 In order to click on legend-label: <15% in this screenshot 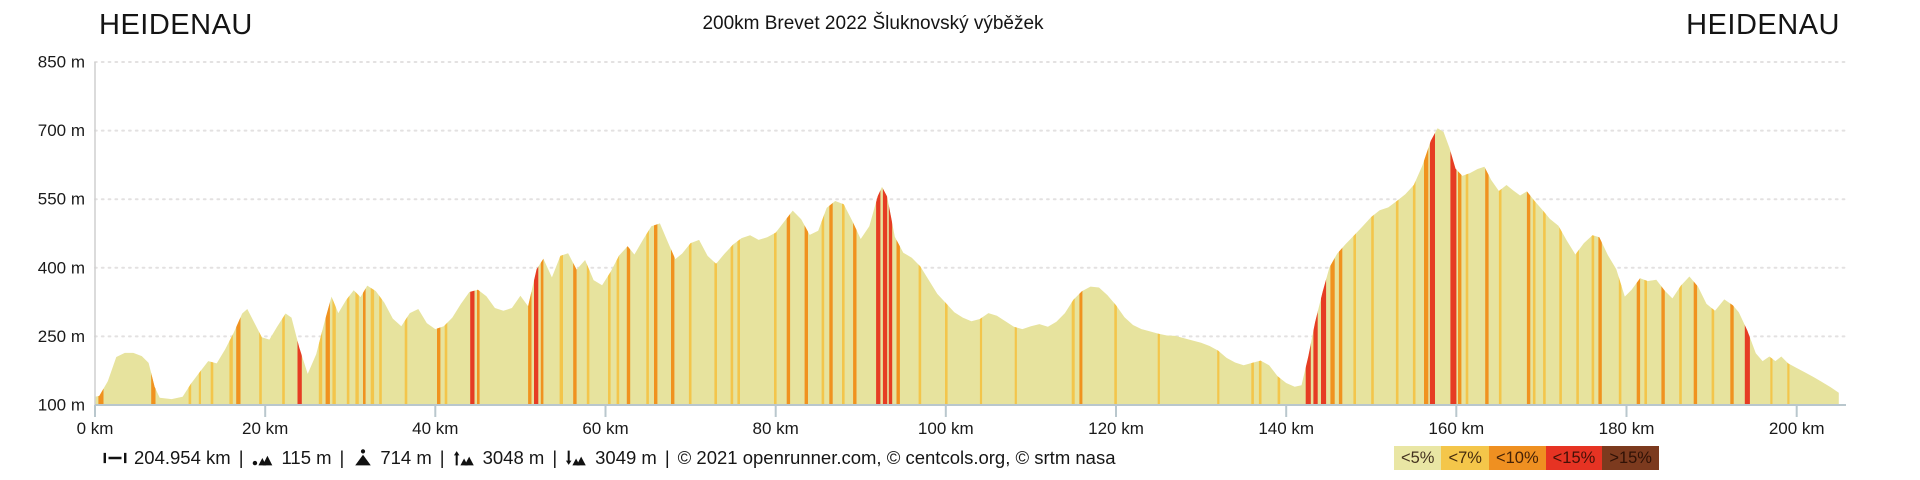, I will do `click(1574, 457)`.